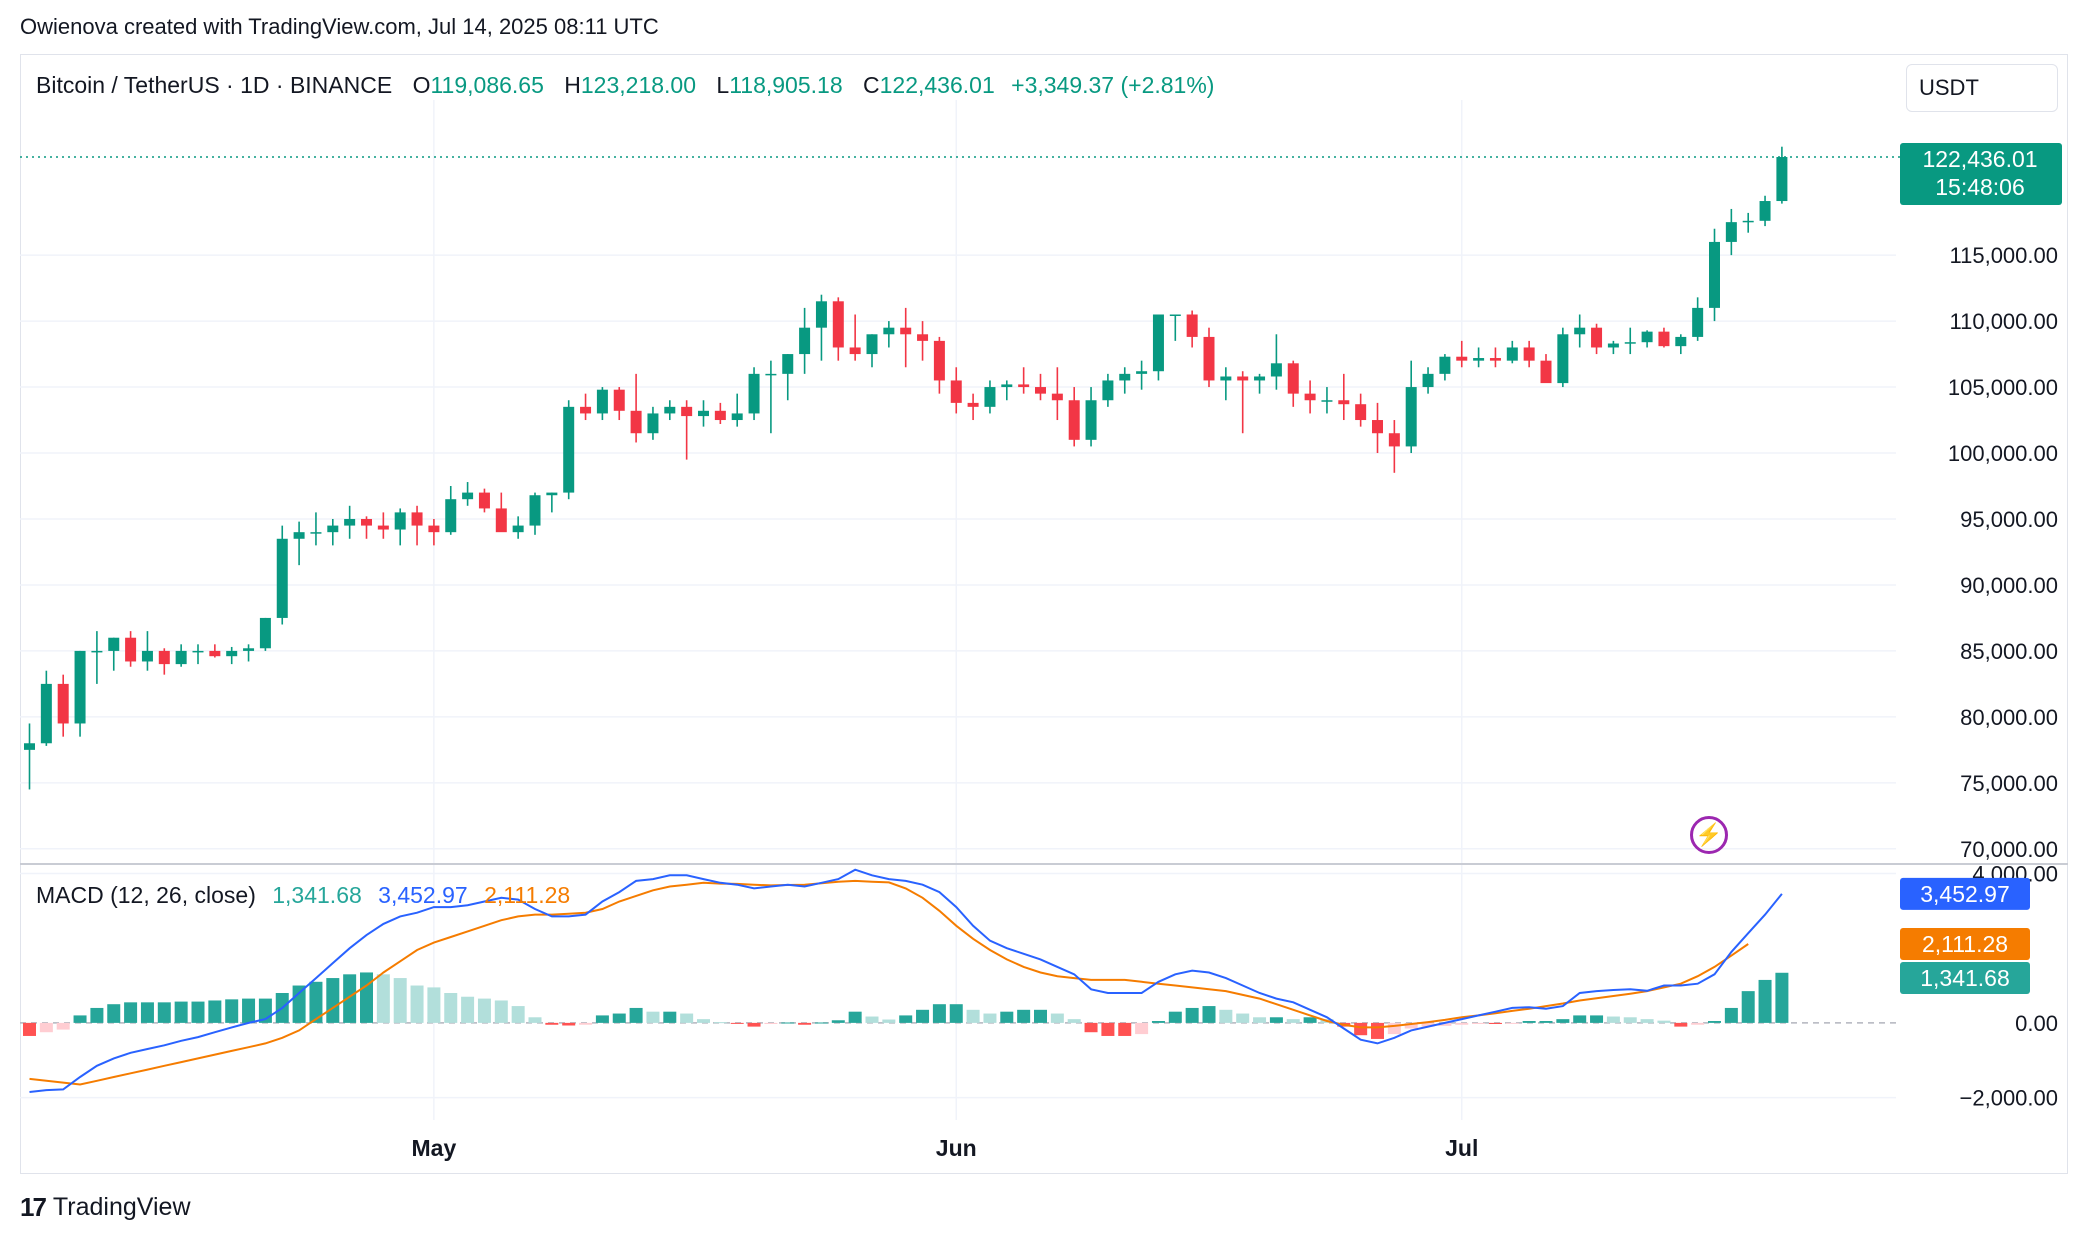 Image resolution: width=2084 pixels, height=1242 pixels. I want to click on macd-title: MACD (12, 26, close), so click(146, 895).